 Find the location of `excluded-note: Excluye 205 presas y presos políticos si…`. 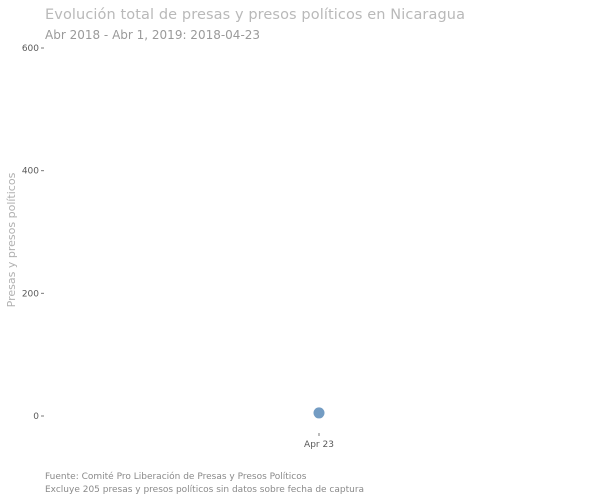

excluded-note: Excluye 205 presas y presos políticos si… is located at coordinates (205, 490).